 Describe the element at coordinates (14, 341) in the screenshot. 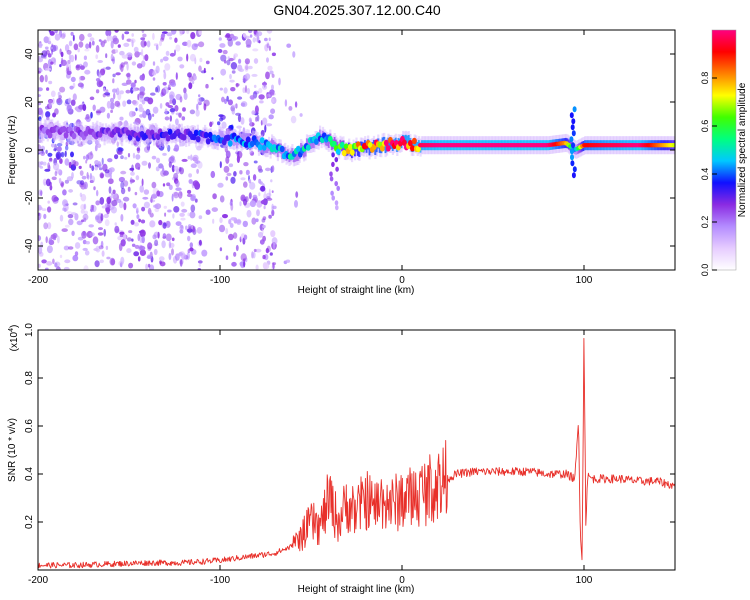

I see `snr-scale-base: (x10` at that location.